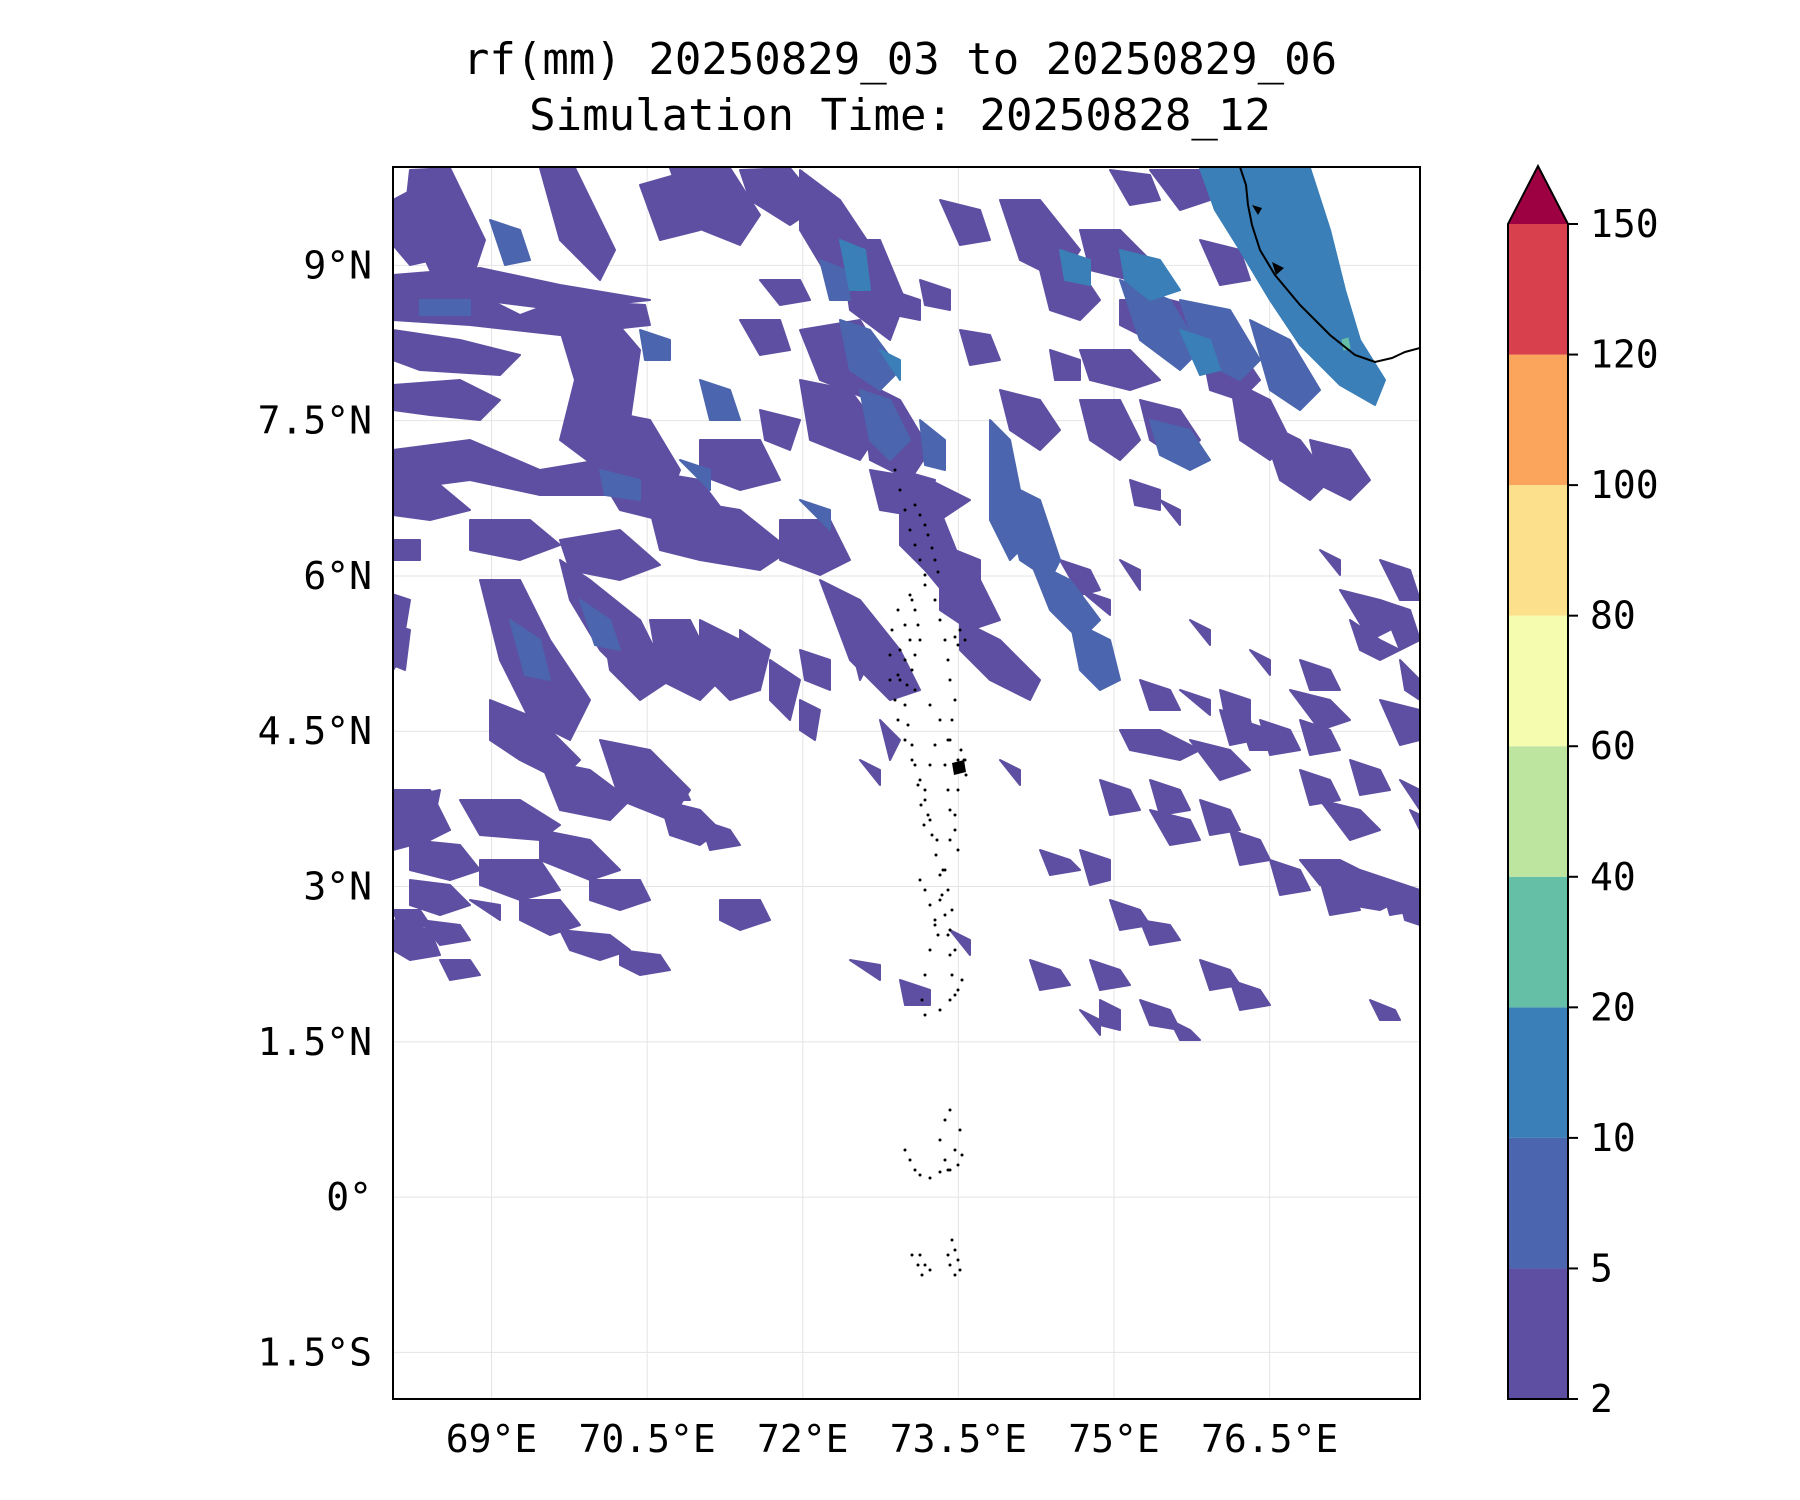  Describe the element at coordinates (337, 576) in the screenshot. I see `y-tick-label: 6°N` at that location.